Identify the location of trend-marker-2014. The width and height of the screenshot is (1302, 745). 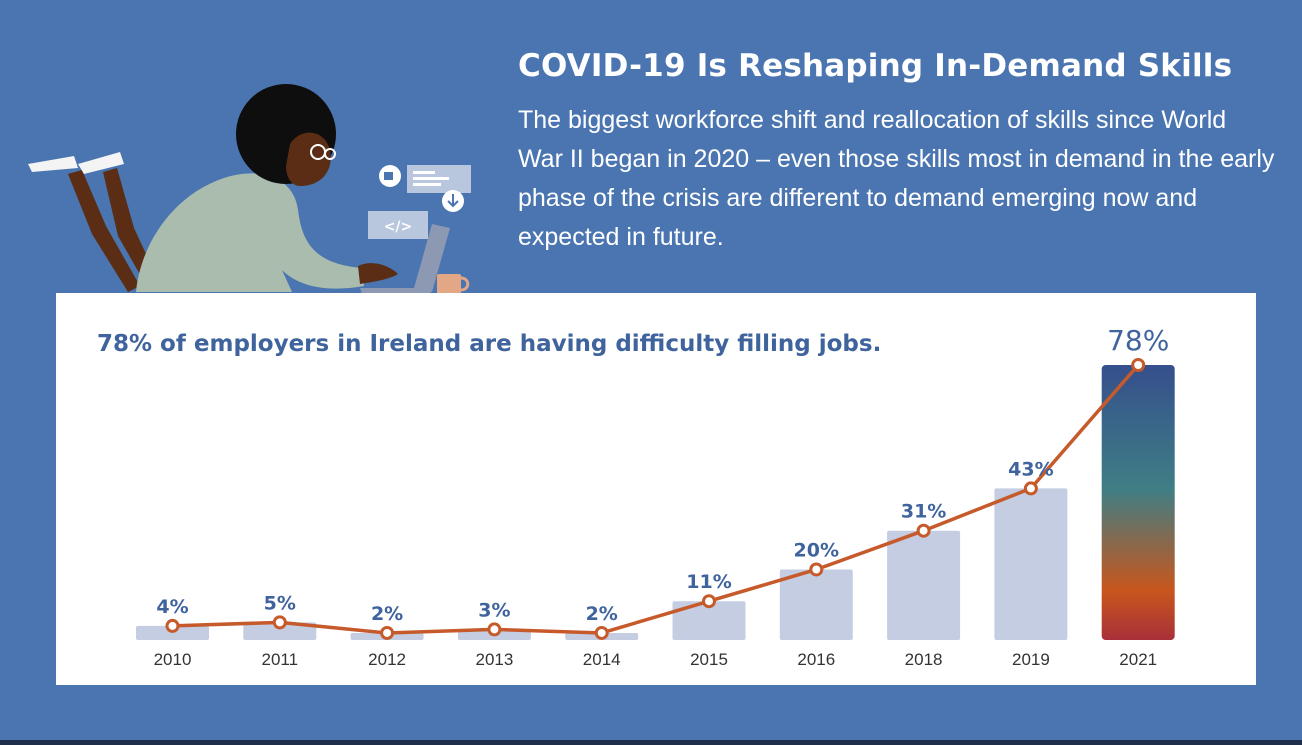
(601, 632).